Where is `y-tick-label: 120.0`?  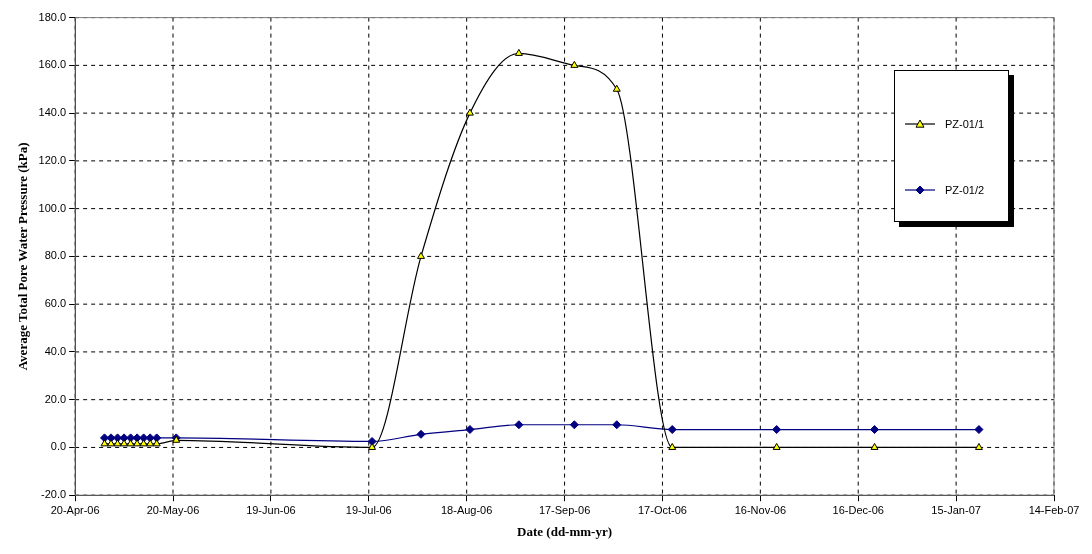 y-tick-label: 120.0 is located at coordinates (52, 159).